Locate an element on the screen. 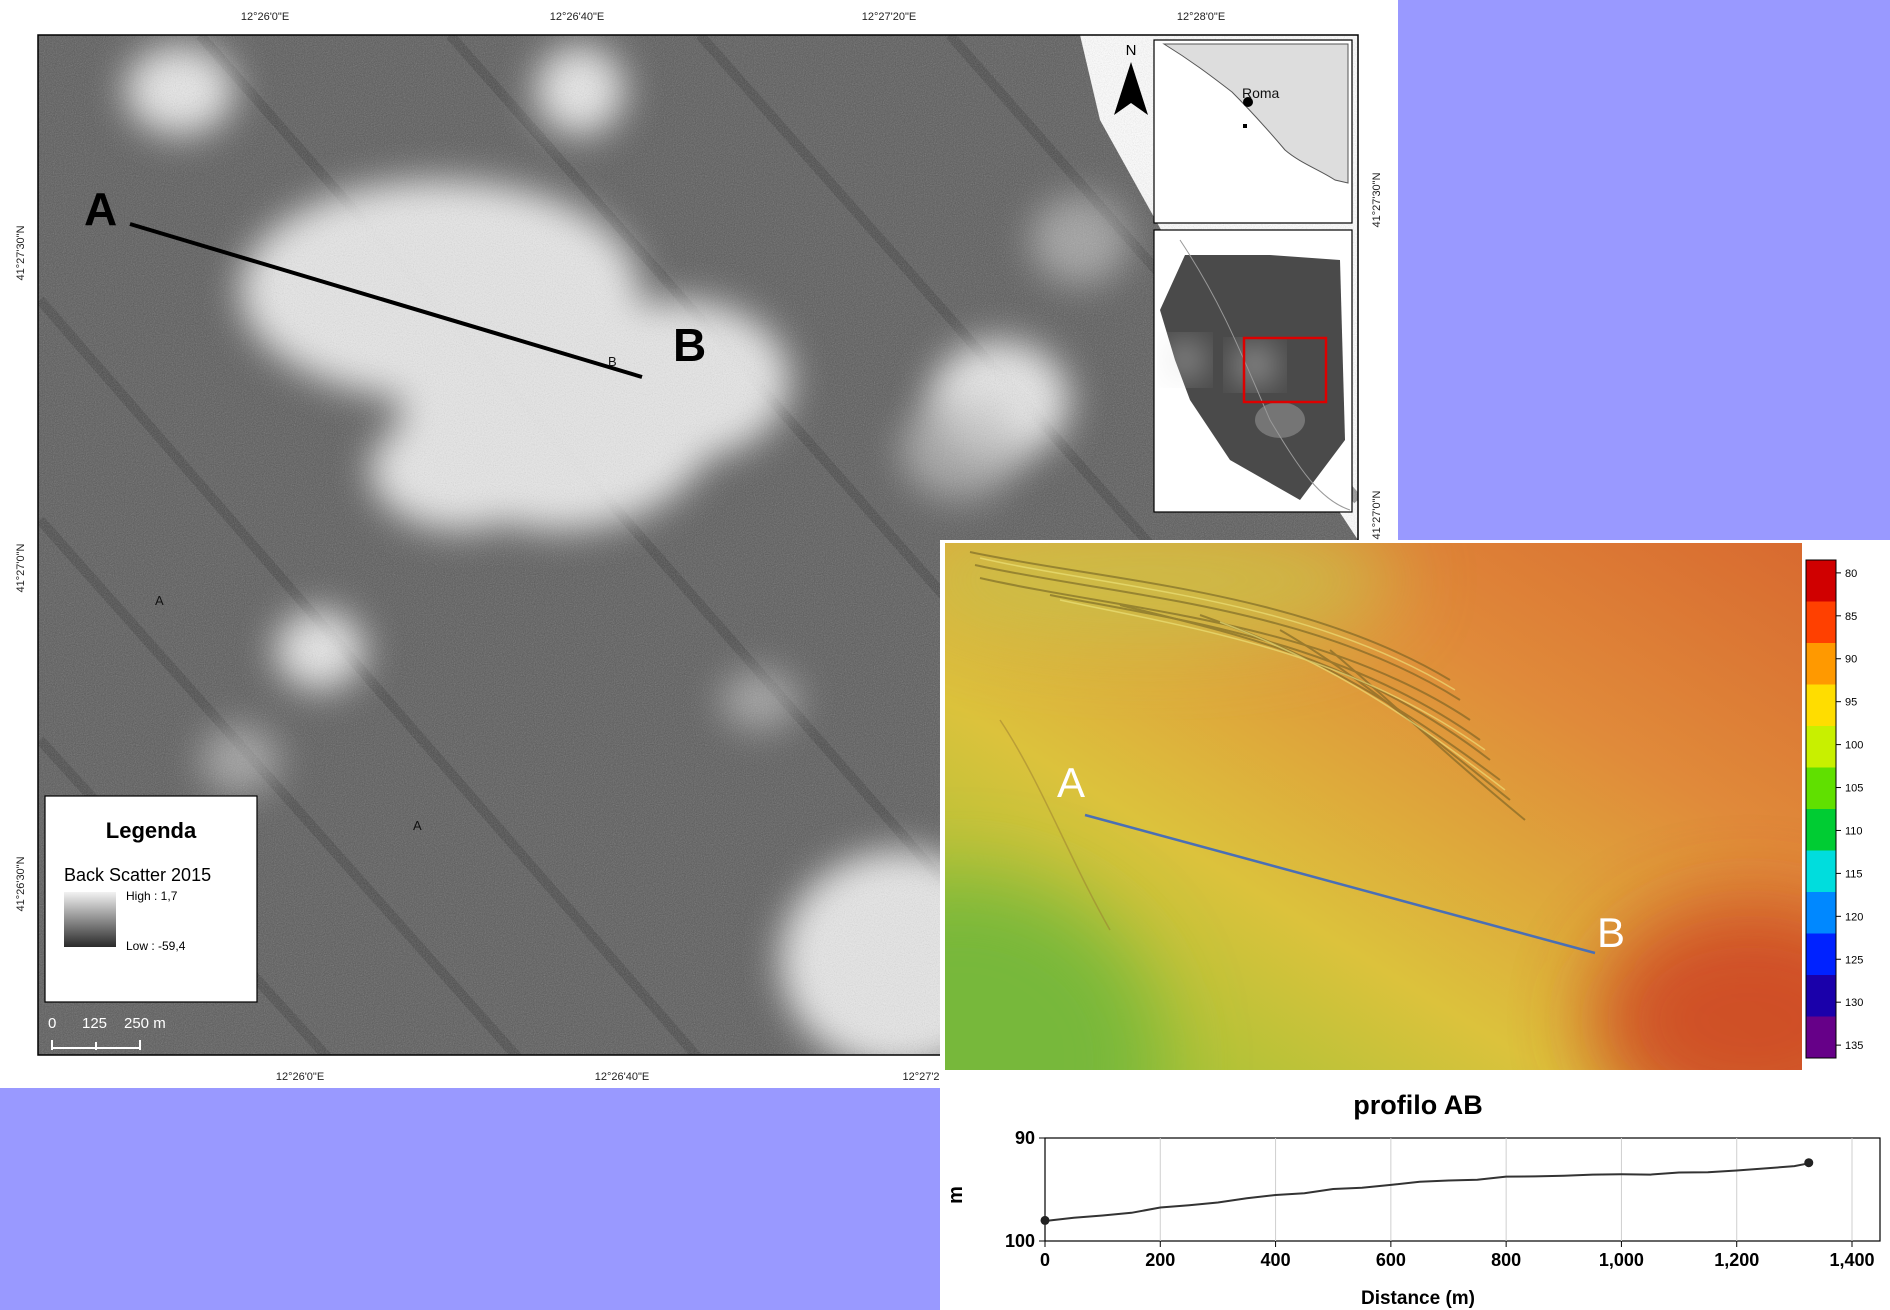 This screenshot has width=1890, height=1310. colorbar-tick-label: 100 is located at coordinates (1854, 746).